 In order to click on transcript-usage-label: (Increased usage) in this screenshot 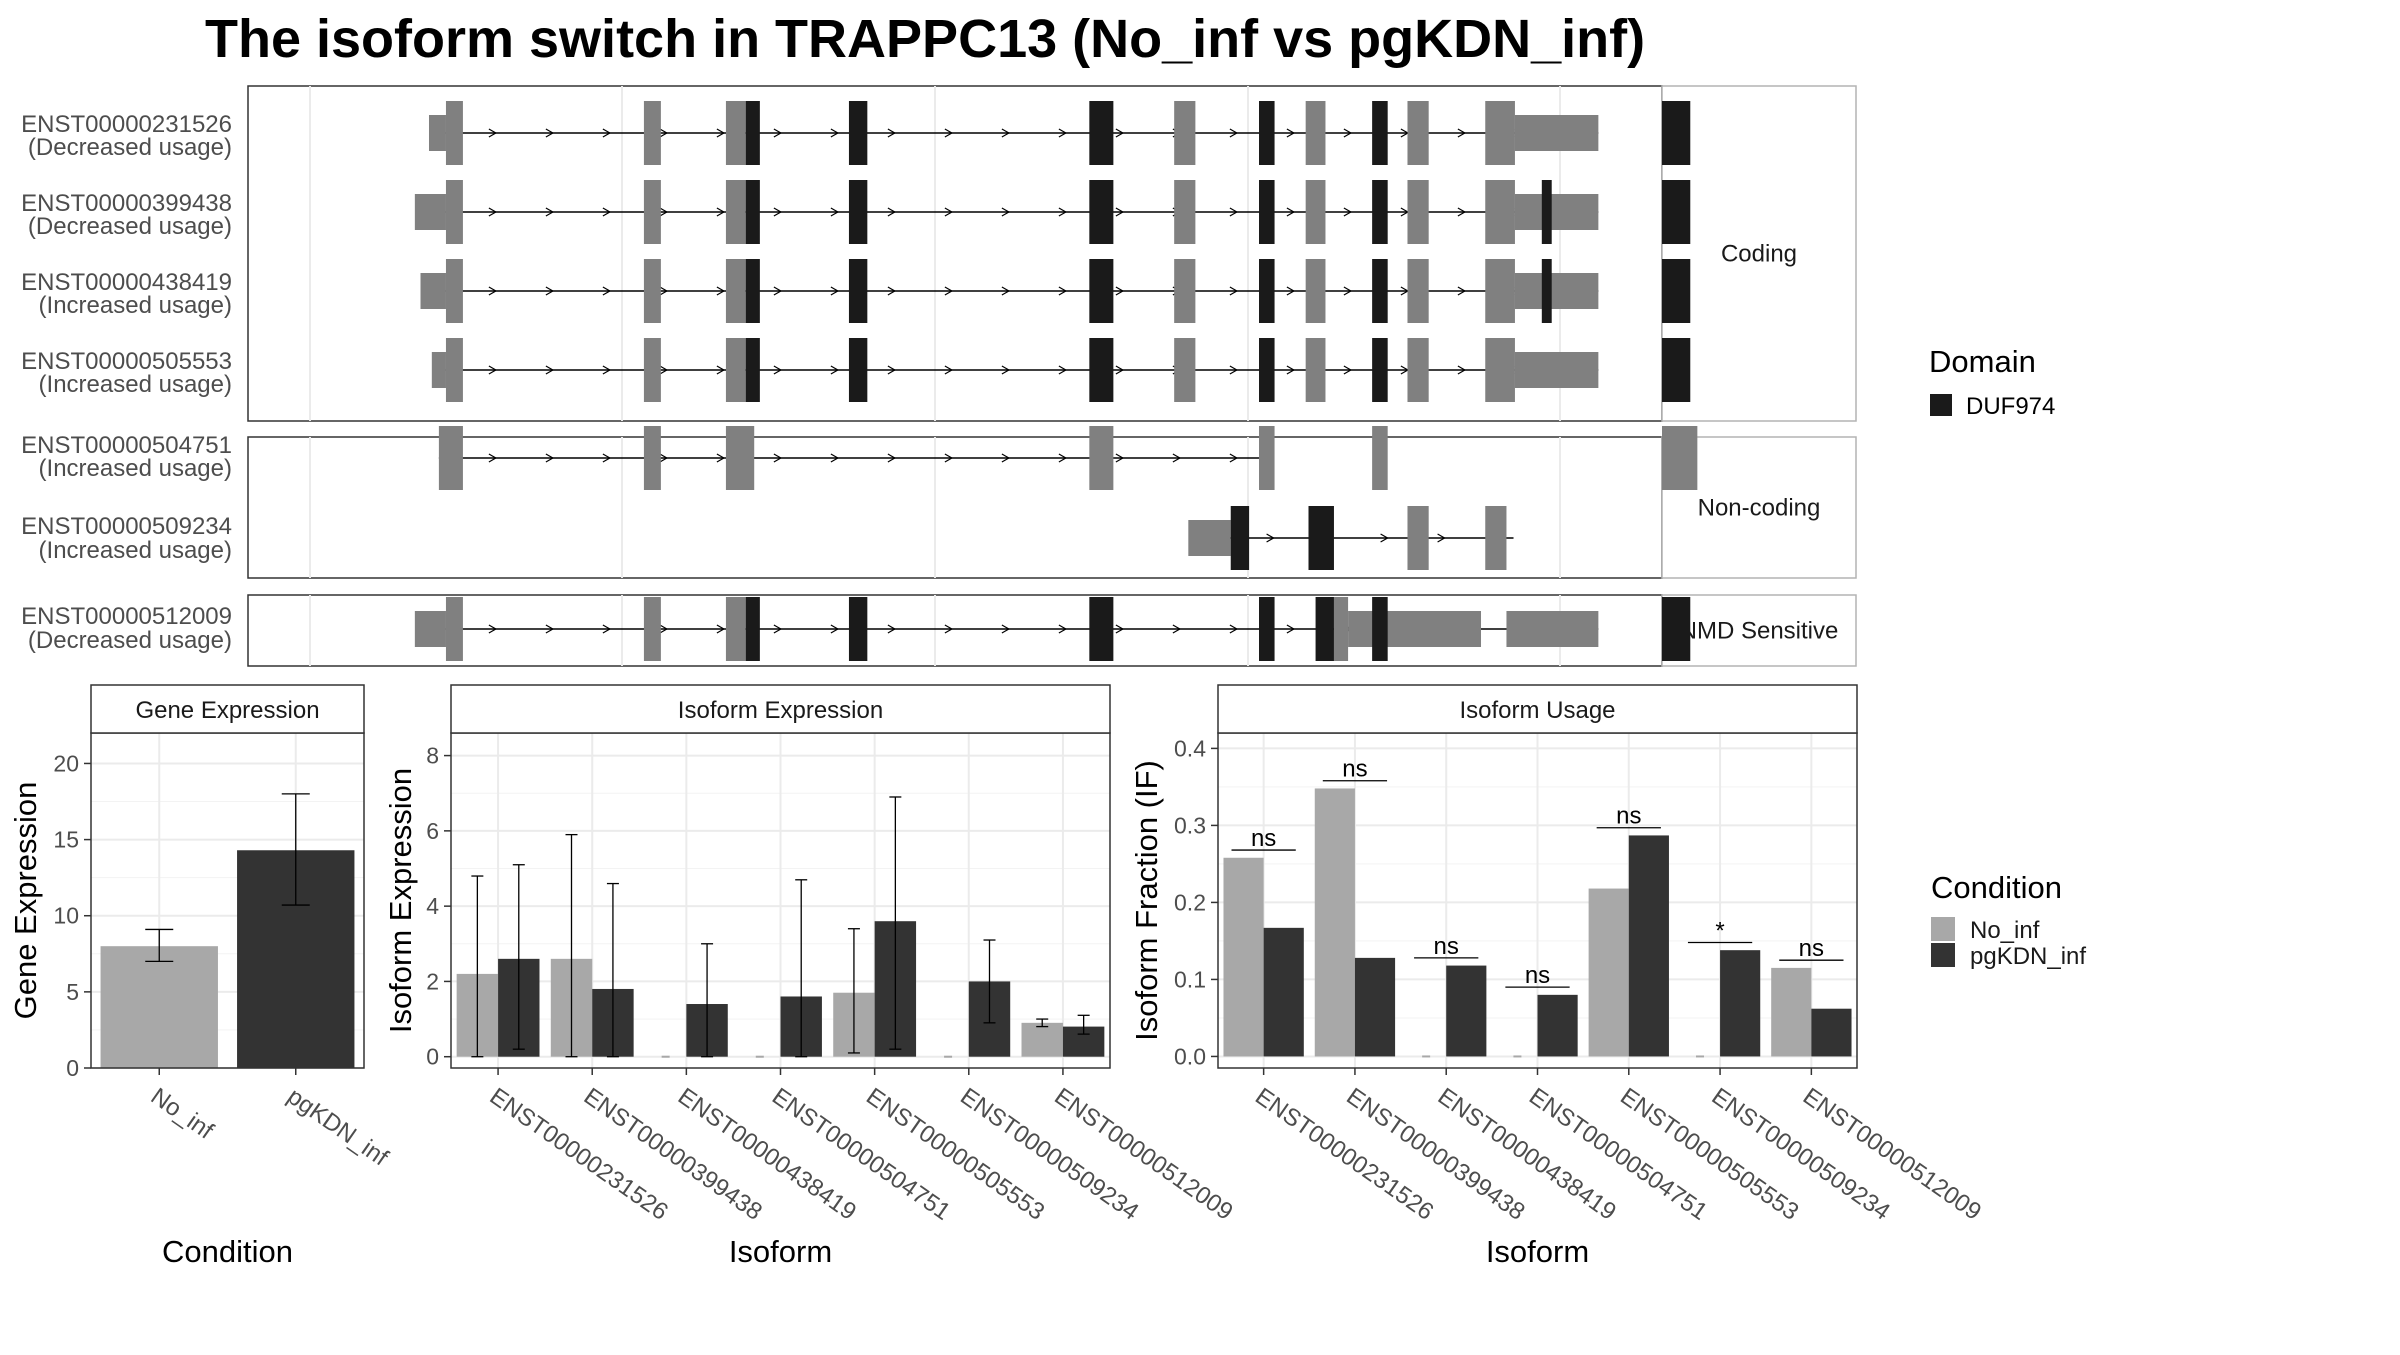, I will do `click(135, 305)`.